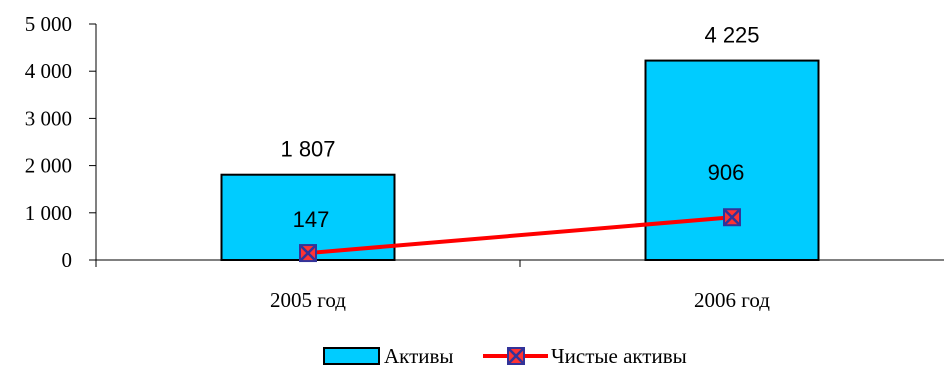 This screenshot has width=944, height=381. I want to click on bar-value-label: 1 807, so click(307, 149).